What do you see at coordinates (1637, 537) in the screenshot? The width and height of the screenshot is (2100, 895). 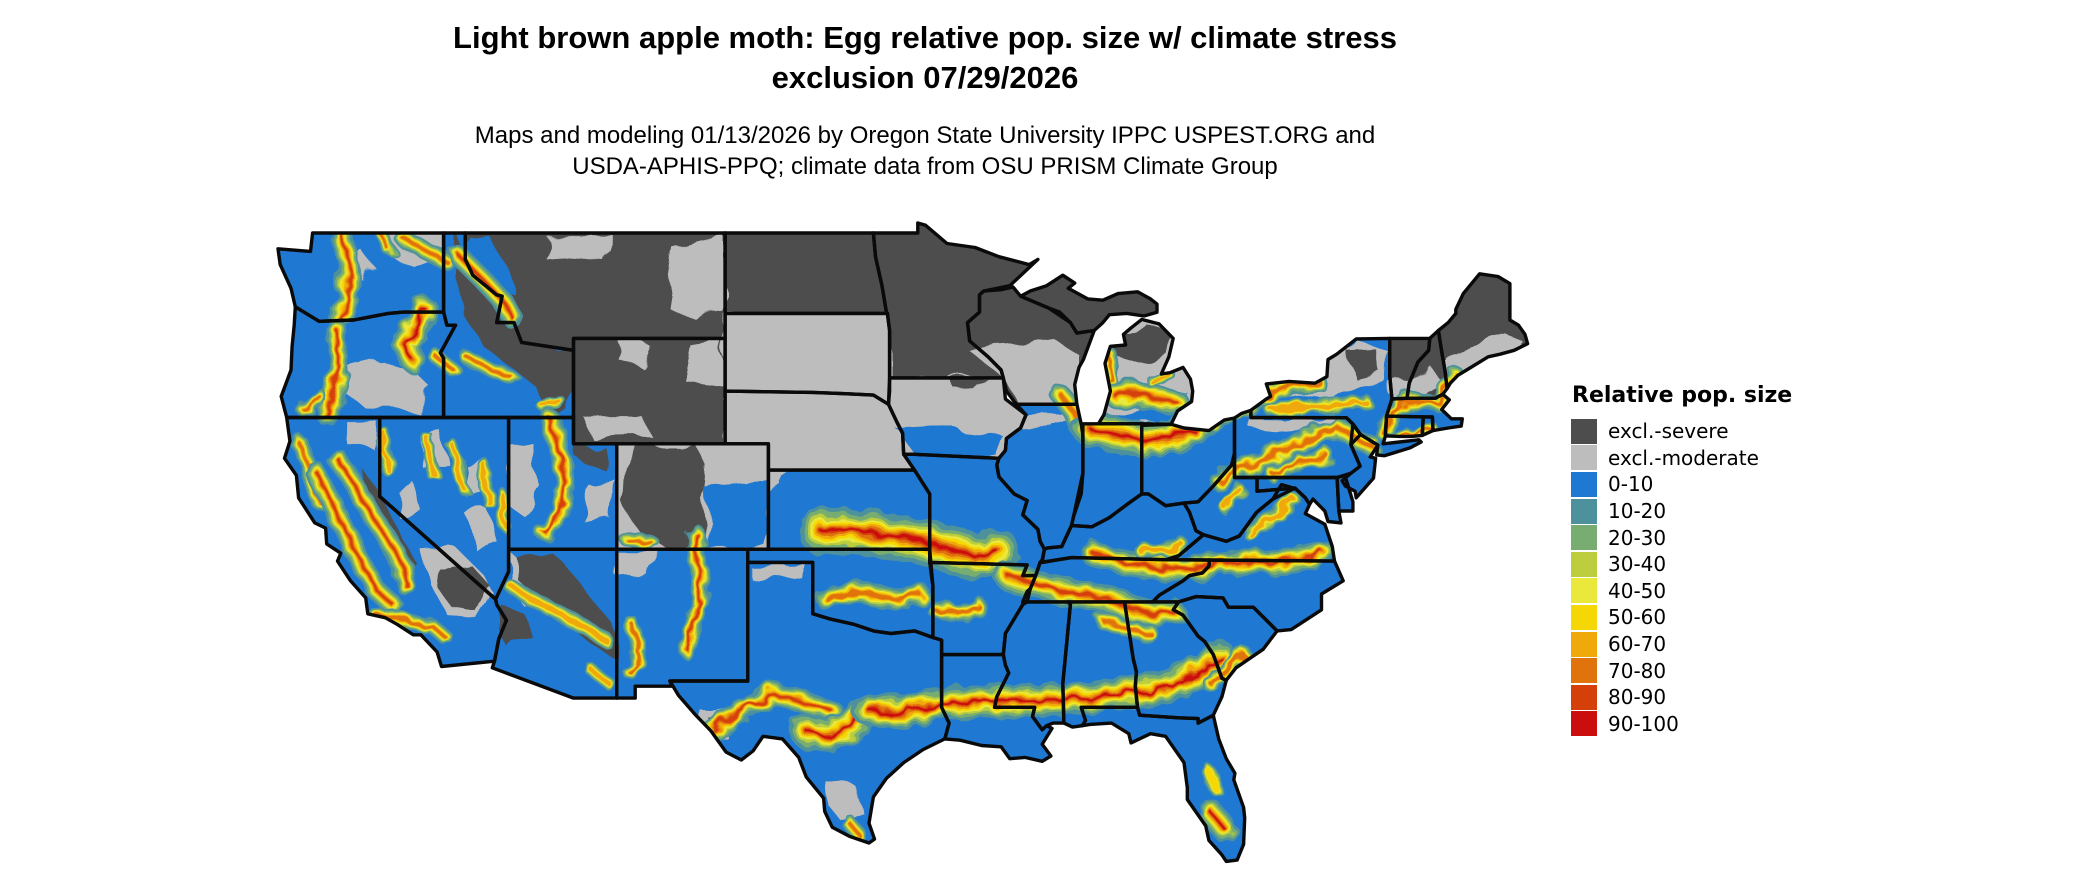 I see `legend-label: 20-30` at bounding box center [1637, 537].